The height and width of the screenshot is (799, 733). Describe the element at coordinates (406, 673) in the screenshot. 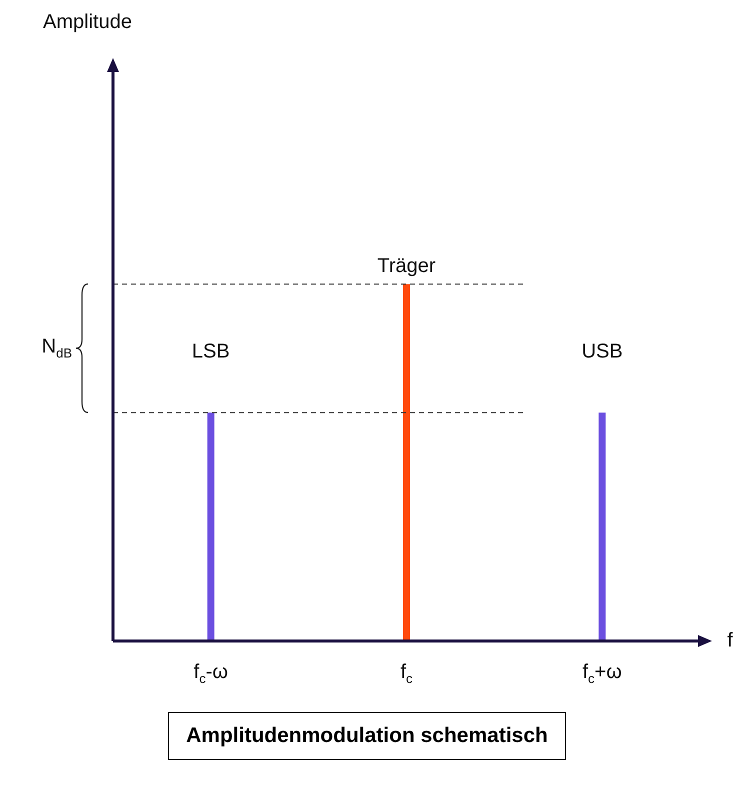

I see `x-tick-label: f$_{c}$` at that location.